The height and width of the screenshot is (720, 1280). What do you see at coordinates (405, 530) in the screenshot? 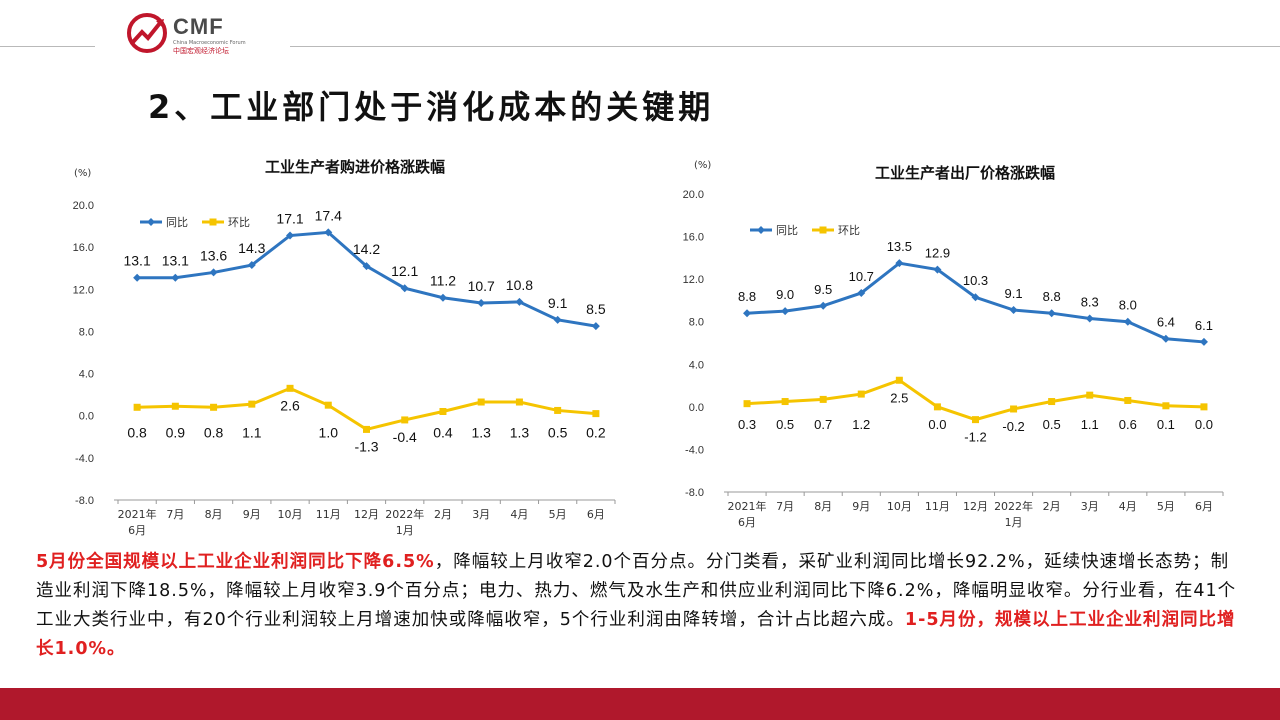
I see `x-tick-label: 1月` at bounding box center [405, 530].